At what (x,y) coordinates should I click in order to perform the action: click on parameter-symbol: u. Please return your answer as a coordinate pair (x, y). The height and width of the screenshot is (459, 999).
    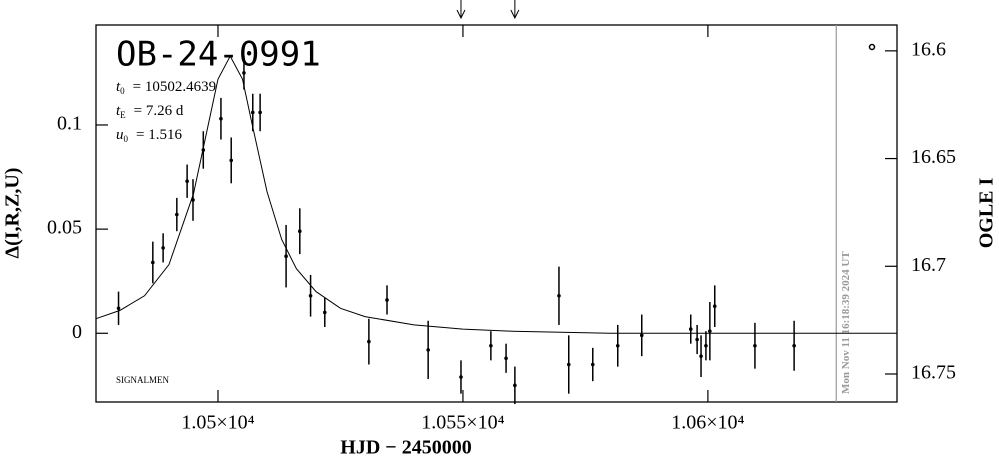
    Looking at the image, I should click on (120, 135).